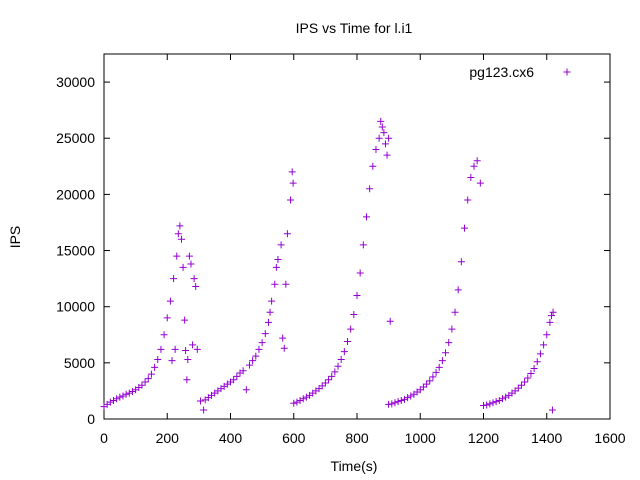 The image size is (640, 480). I want to click on x-tick-label: 0, so click(104, 438).